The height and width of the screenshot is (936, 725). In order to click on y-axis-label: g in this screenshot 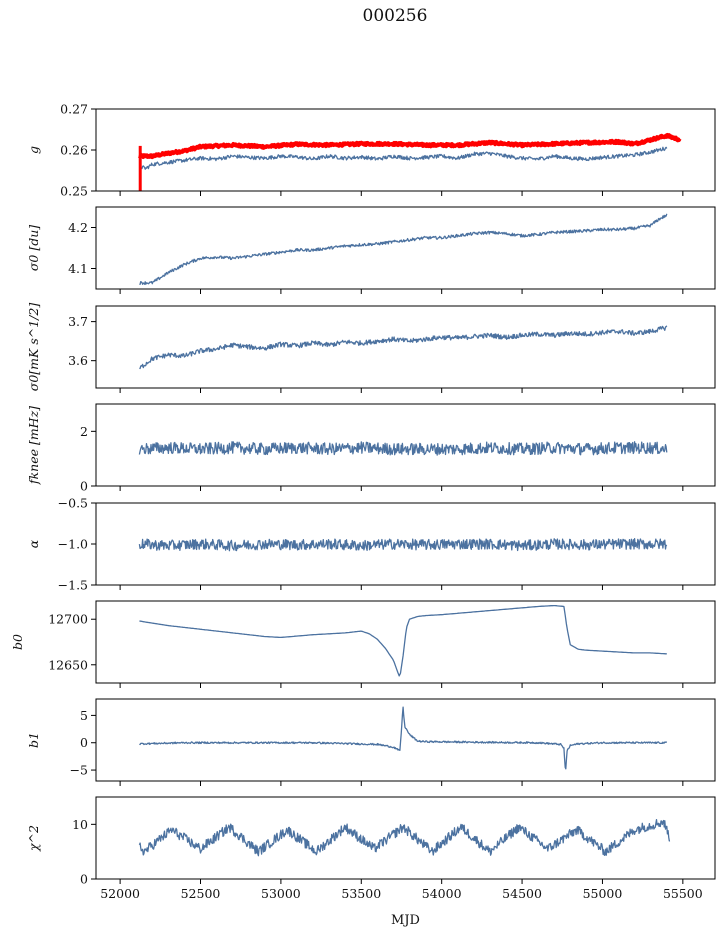, I will do `click(33, 150)`.